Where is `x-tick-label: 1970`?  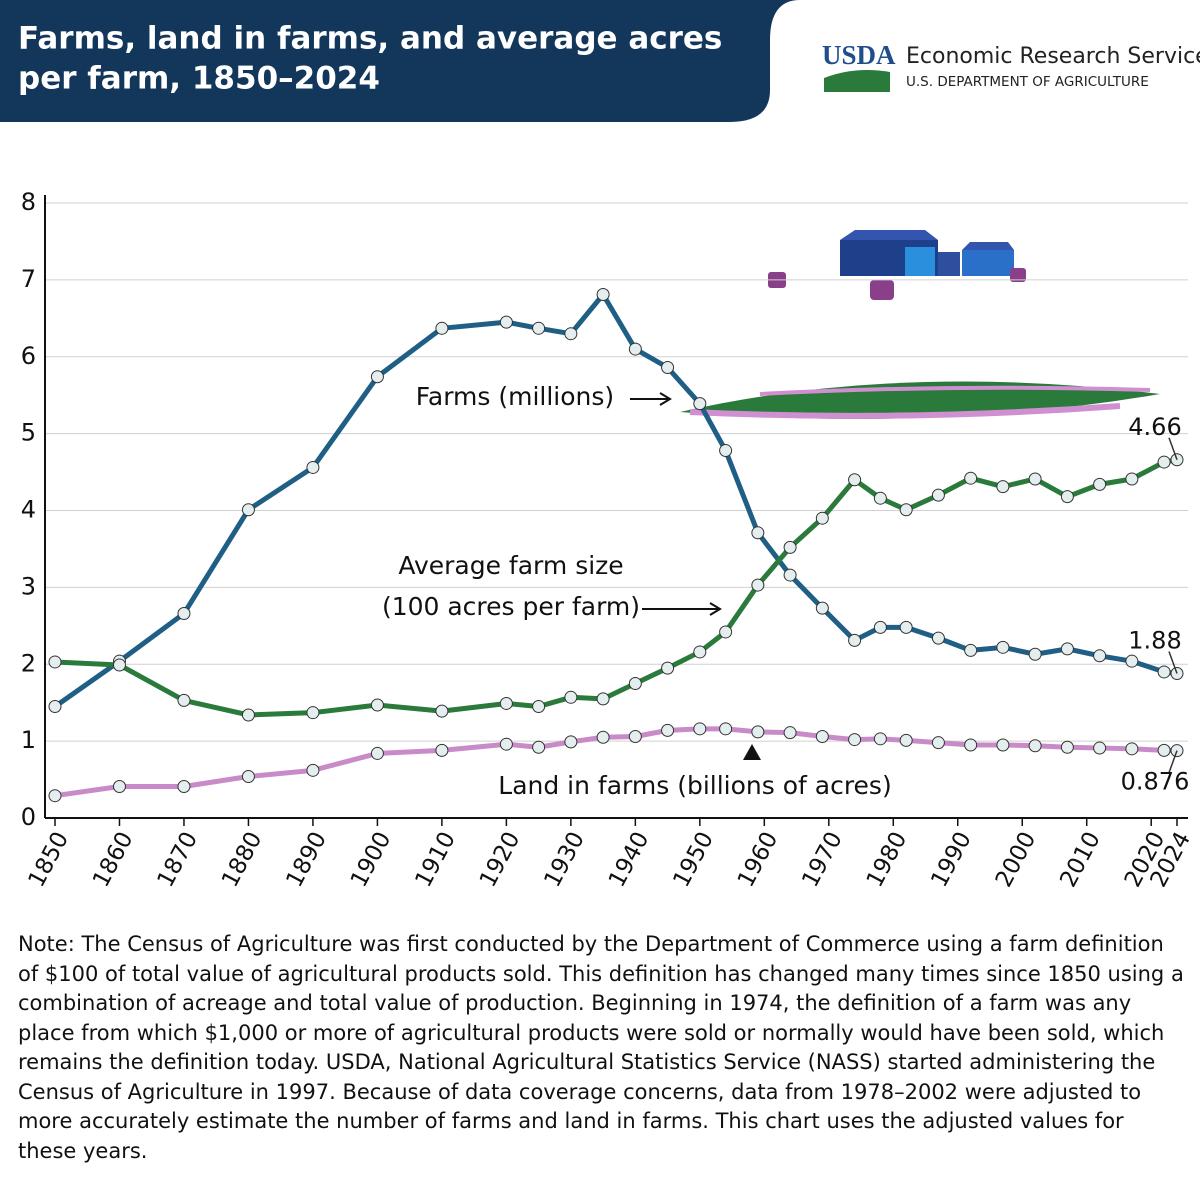
x-tick-label: 1970 is located at coordinates (822, 860).